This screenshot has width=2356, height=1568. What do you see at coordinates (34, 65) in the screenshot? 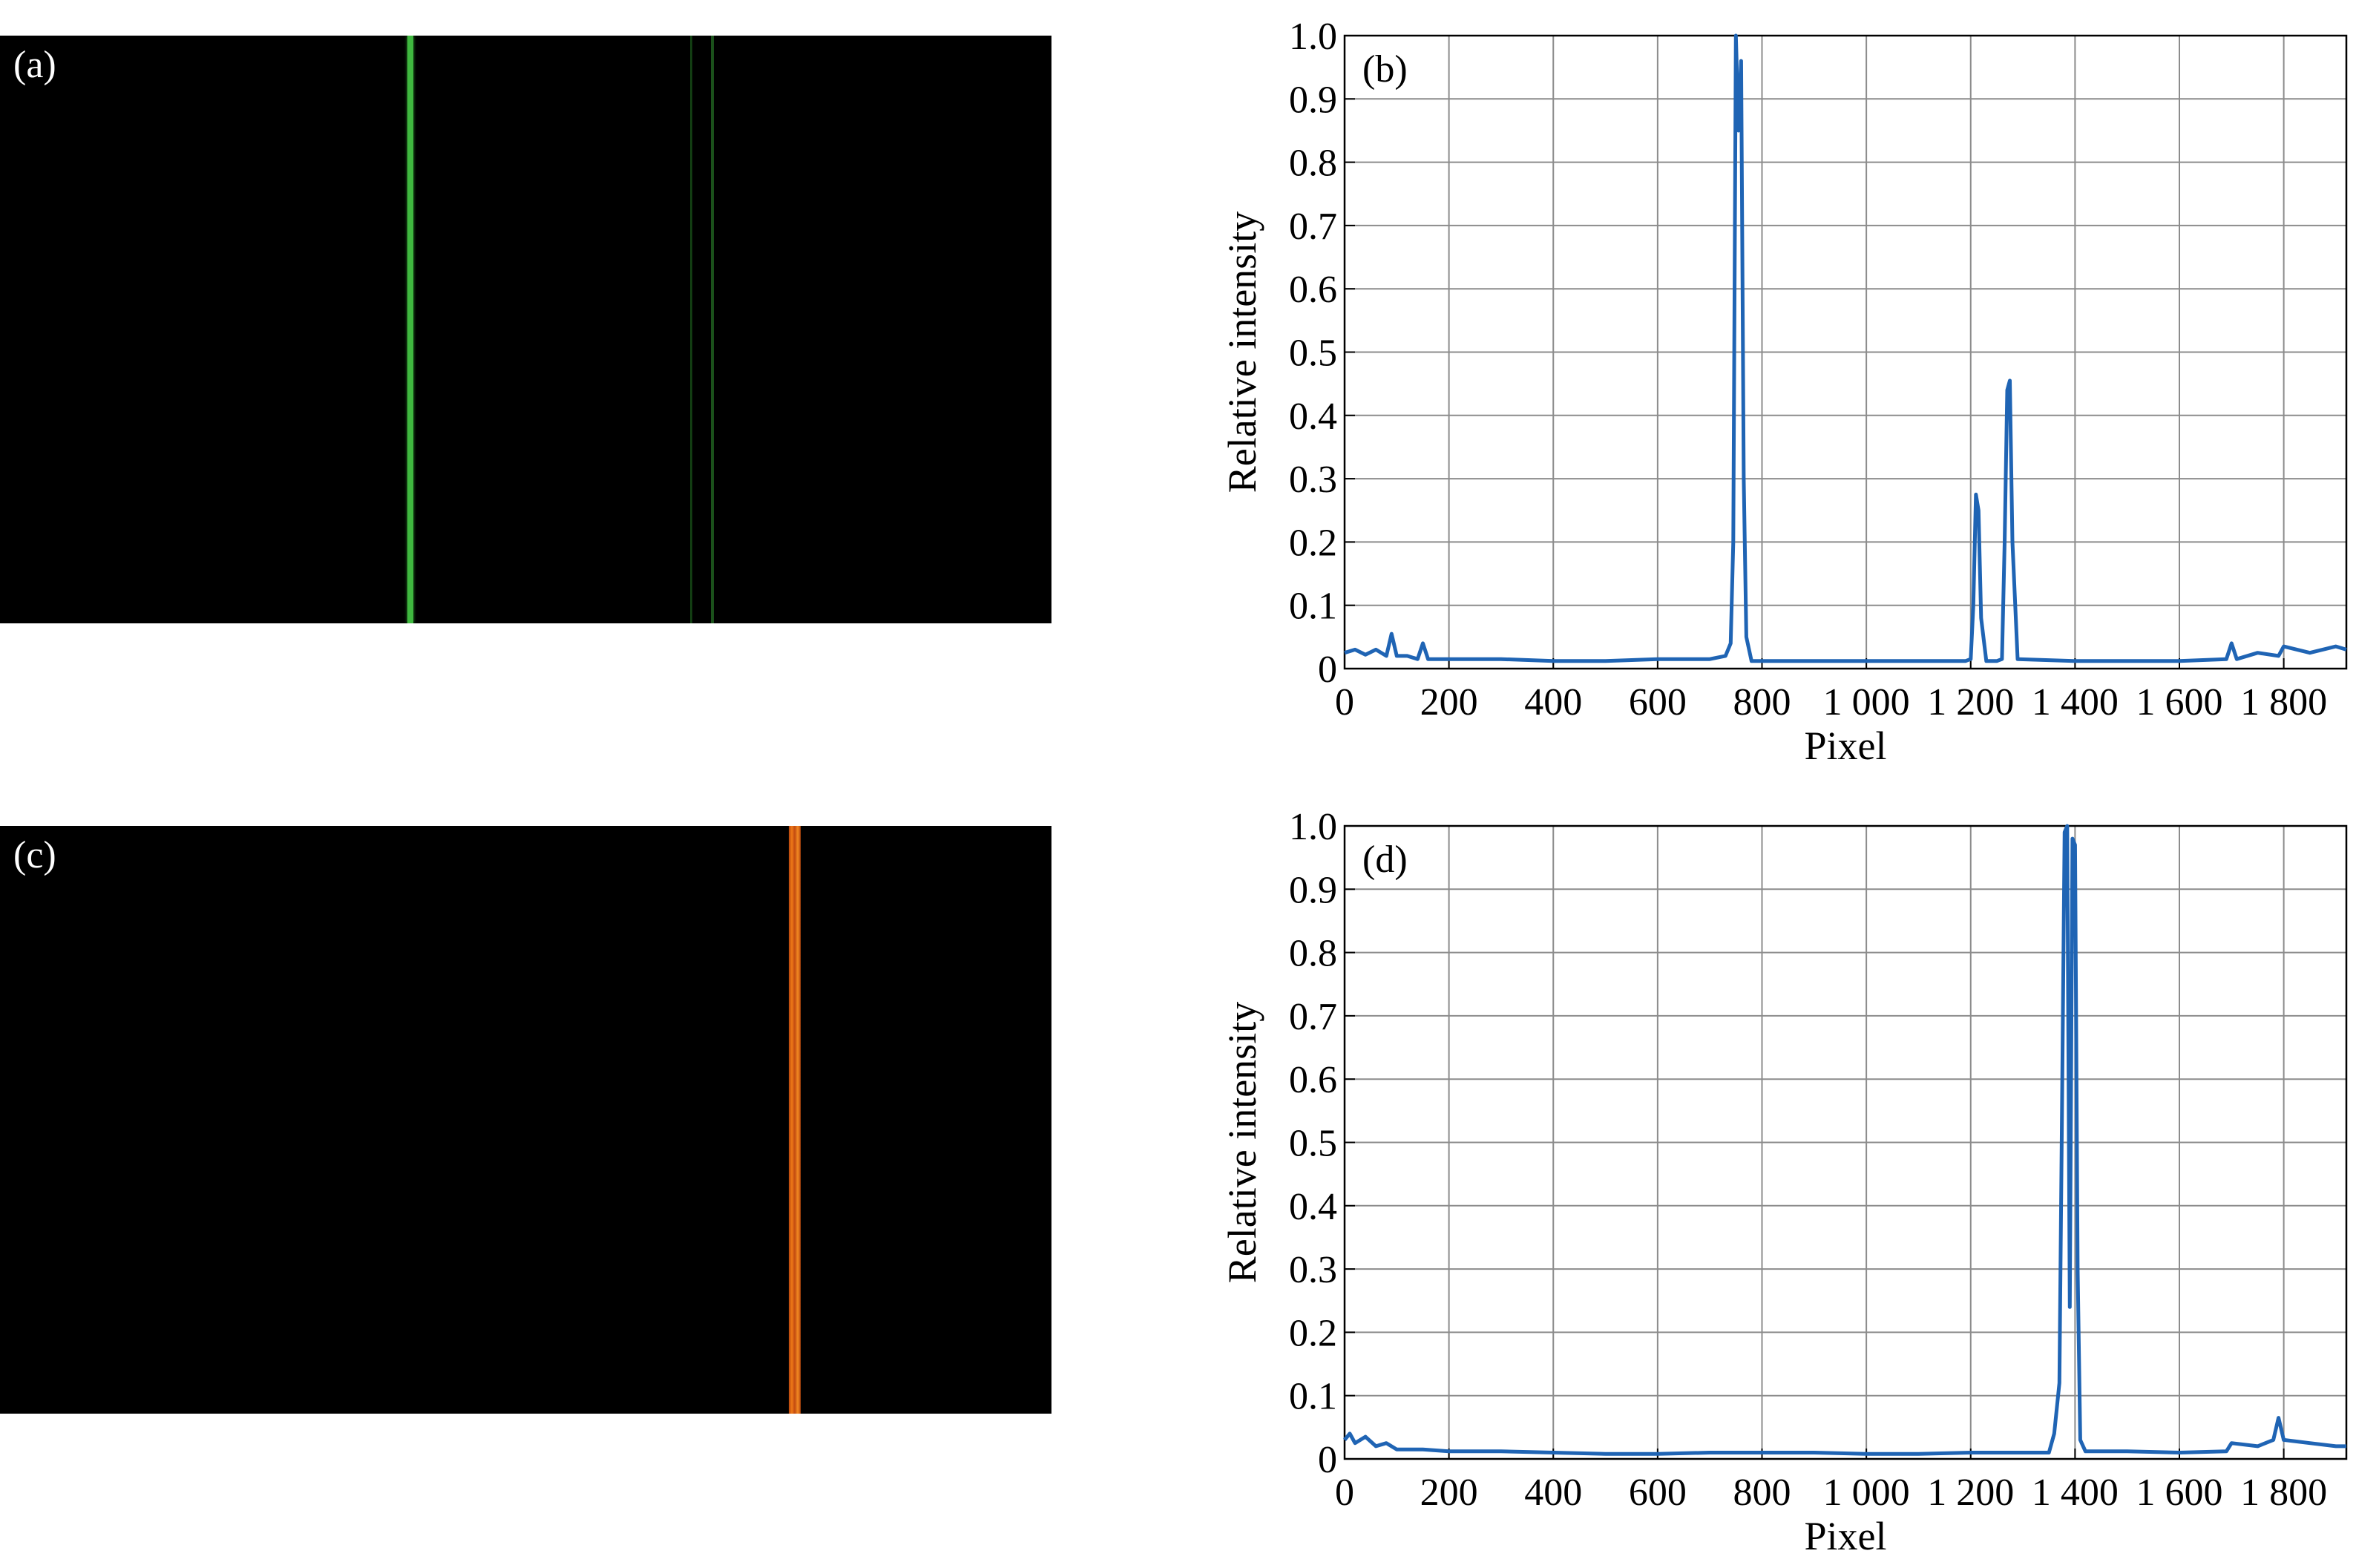
I see `panel-label-a: (a)` at bounding box center [34, 65].